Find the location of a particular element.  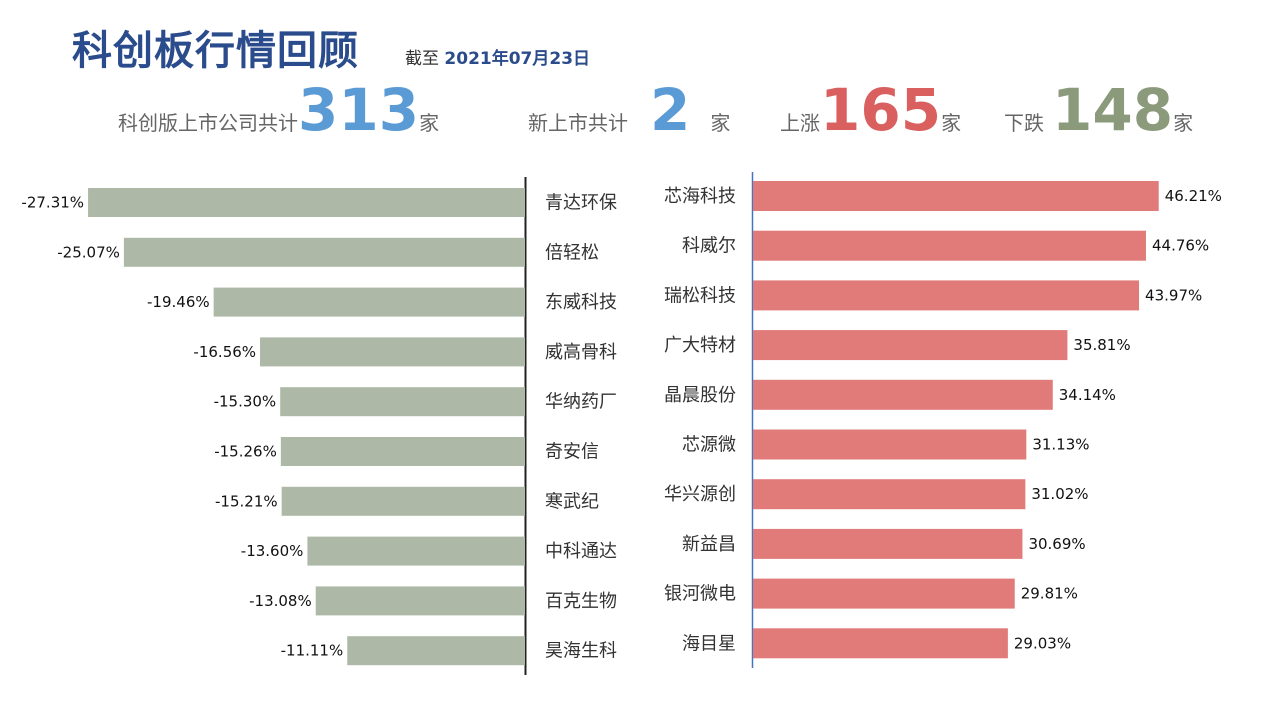

loss-value-label: -19.46% is located at coordinates (178, 302).